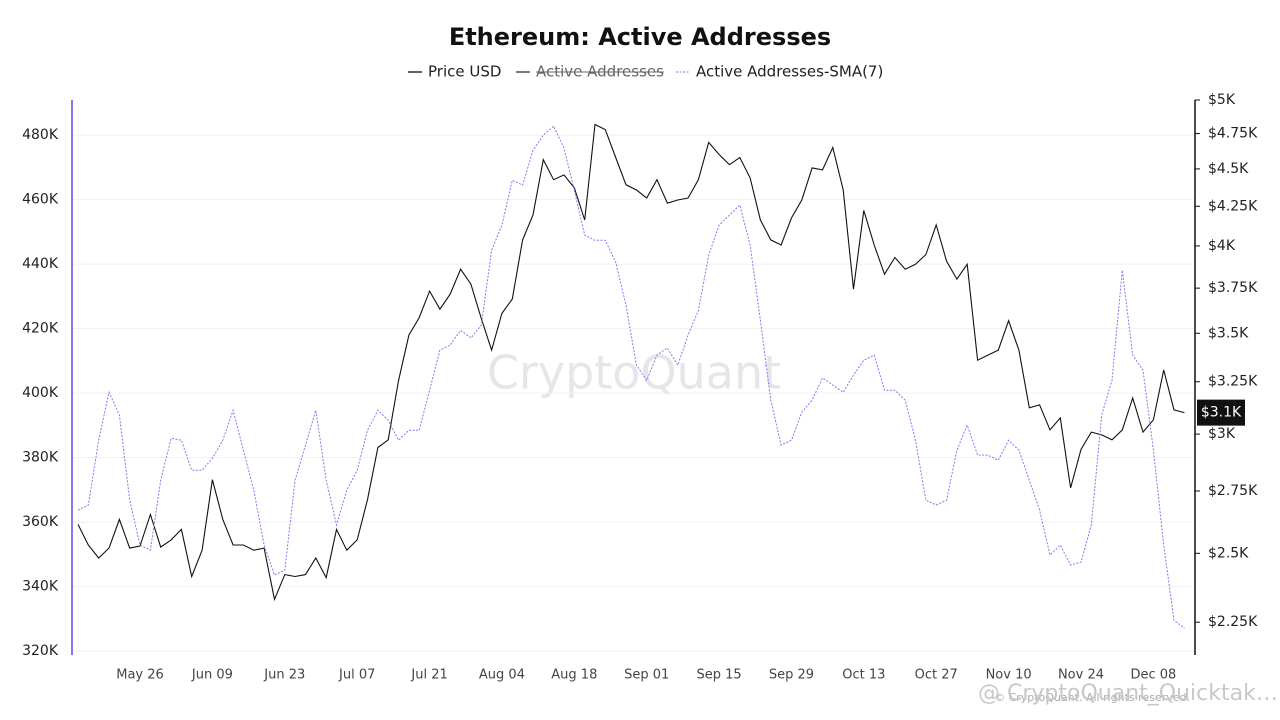 This screenshot has width=1280, height=720. What do you see at coordinates (356, 675) in the screenshot?
I see `x-tick-label: Jul 07` at bounding box center [356, 675].